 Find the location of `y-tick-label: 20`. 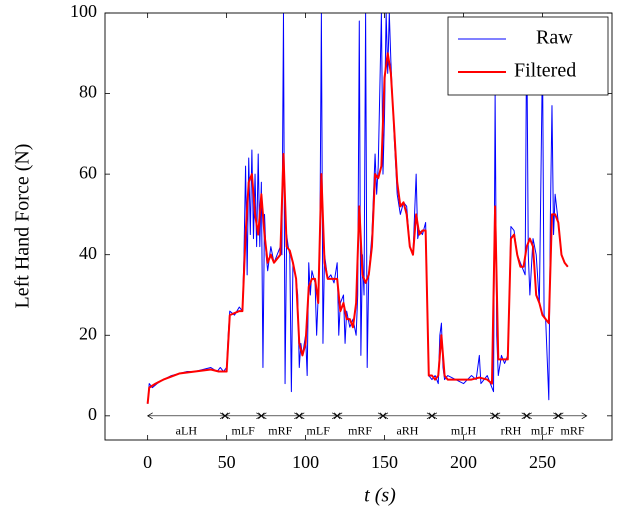

y-tick-label: 20 is located at coordinates (88, 333).